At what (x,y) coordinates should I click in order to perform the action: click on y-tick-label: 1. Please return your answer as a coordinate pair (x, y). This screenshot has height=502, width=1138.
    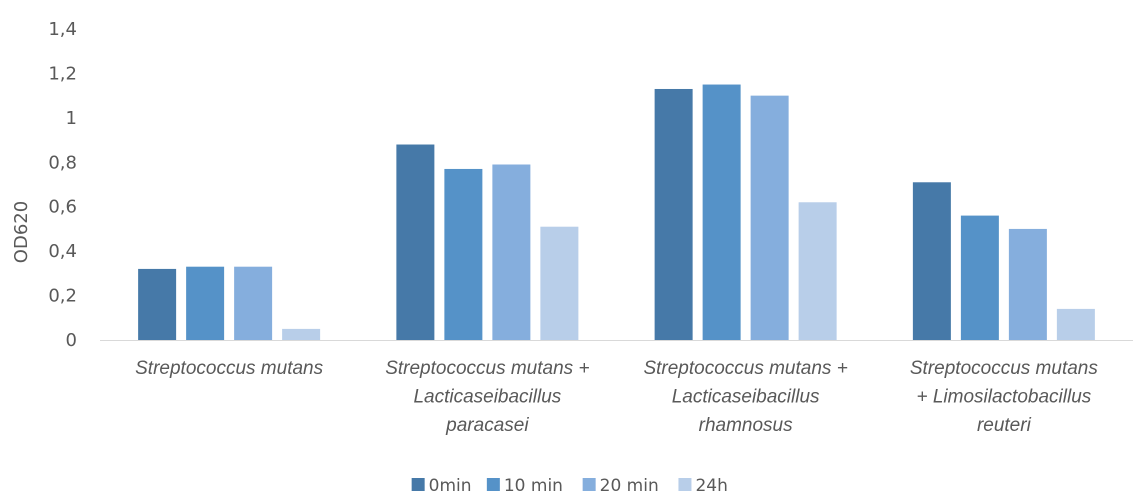
    Looking at the image, I should click on (71, 118).